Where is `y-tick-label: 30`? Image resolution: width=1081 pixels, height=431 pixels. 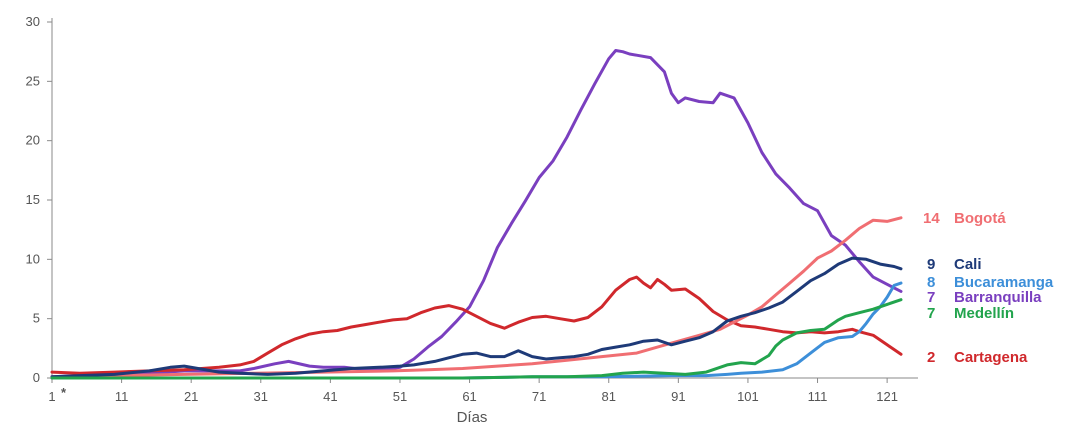
y-tick-label: 30 is located at coordinates (33, 21).